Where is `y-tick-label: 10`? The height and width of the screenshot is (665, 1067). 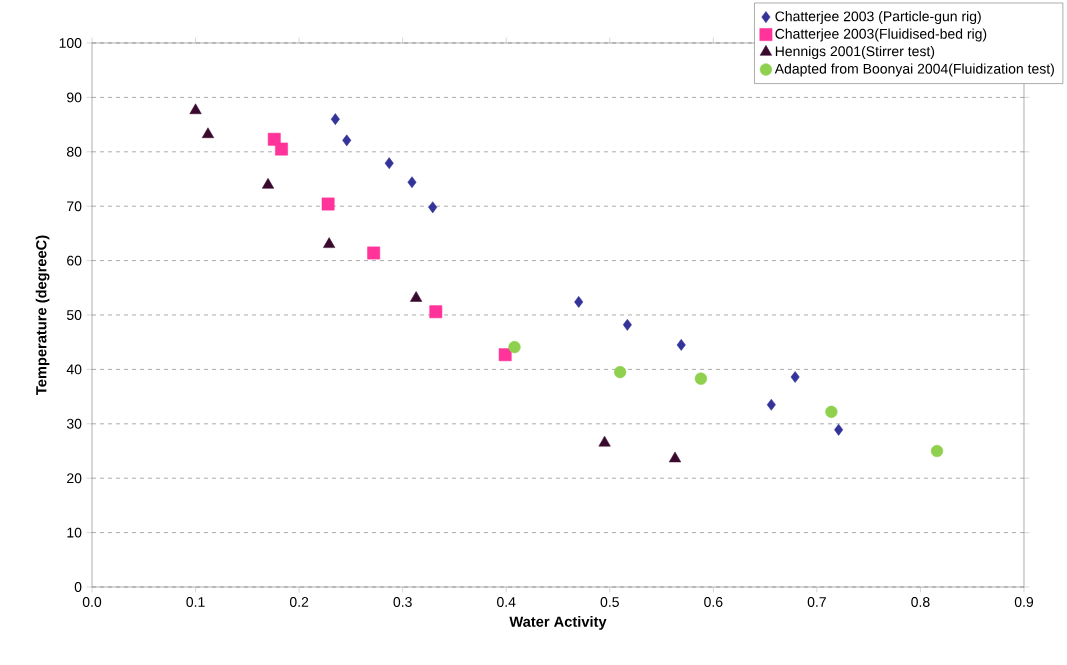
y-tick-label: 10 is located at coordinates (74, 532).